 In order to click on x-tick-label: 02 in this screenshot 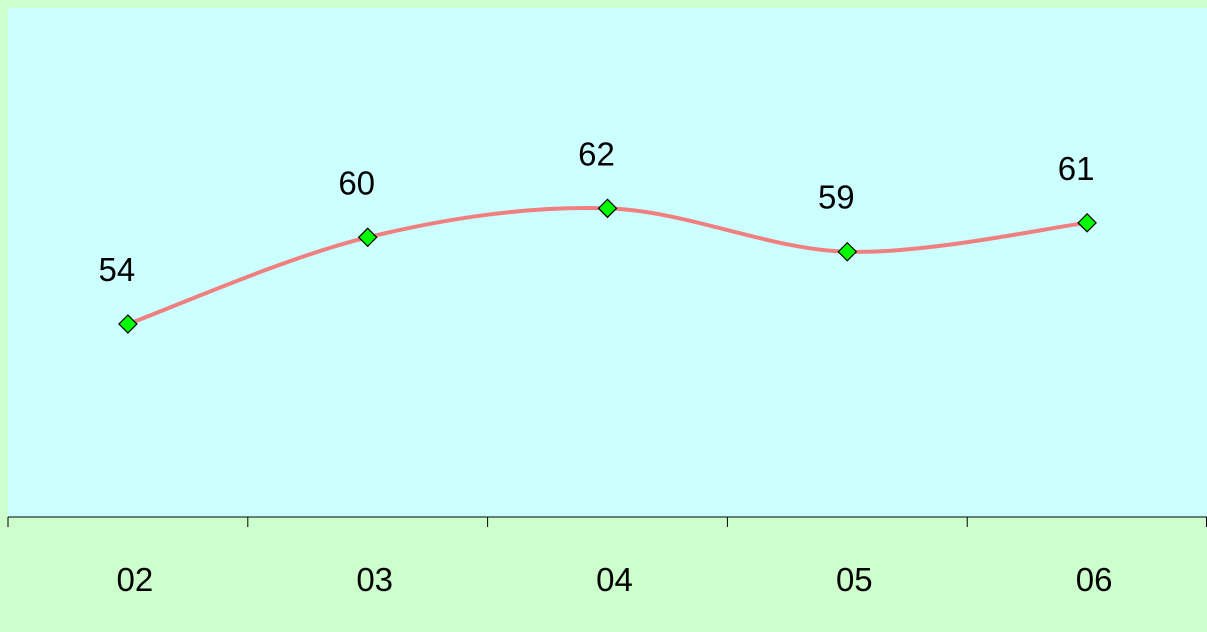, I will do `click(135, 579)`.